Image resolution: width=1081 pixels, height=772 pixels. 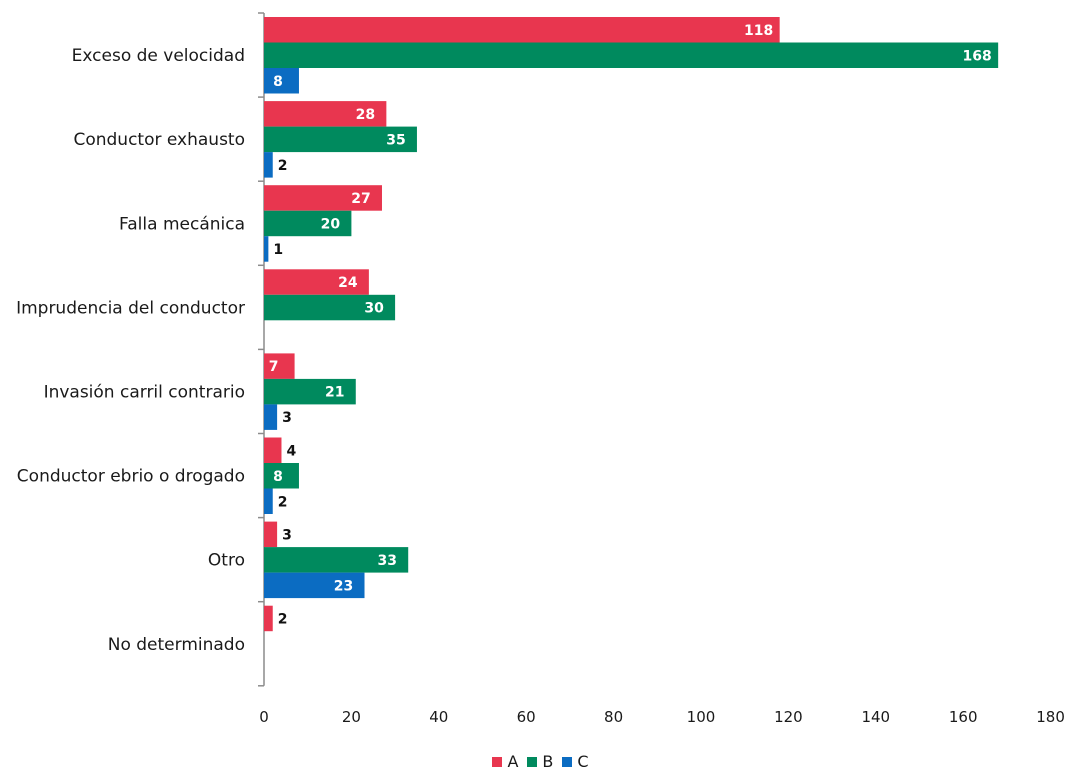 What do you see at coordinates (701, 717) in the screenshot?
I see `x-tick-label: 100` at bounding box center [701, 717].